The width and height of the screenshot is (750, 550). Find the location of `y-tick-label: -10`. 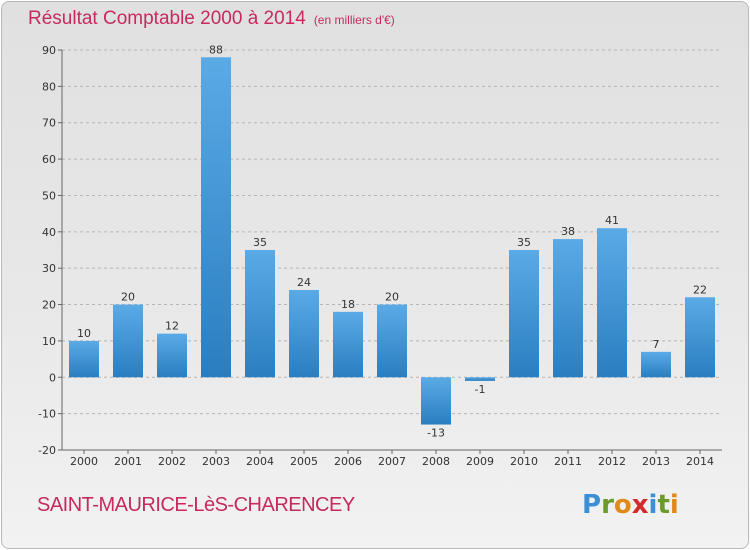

y-tick-label: -10 is located at coordinates (47, 414).